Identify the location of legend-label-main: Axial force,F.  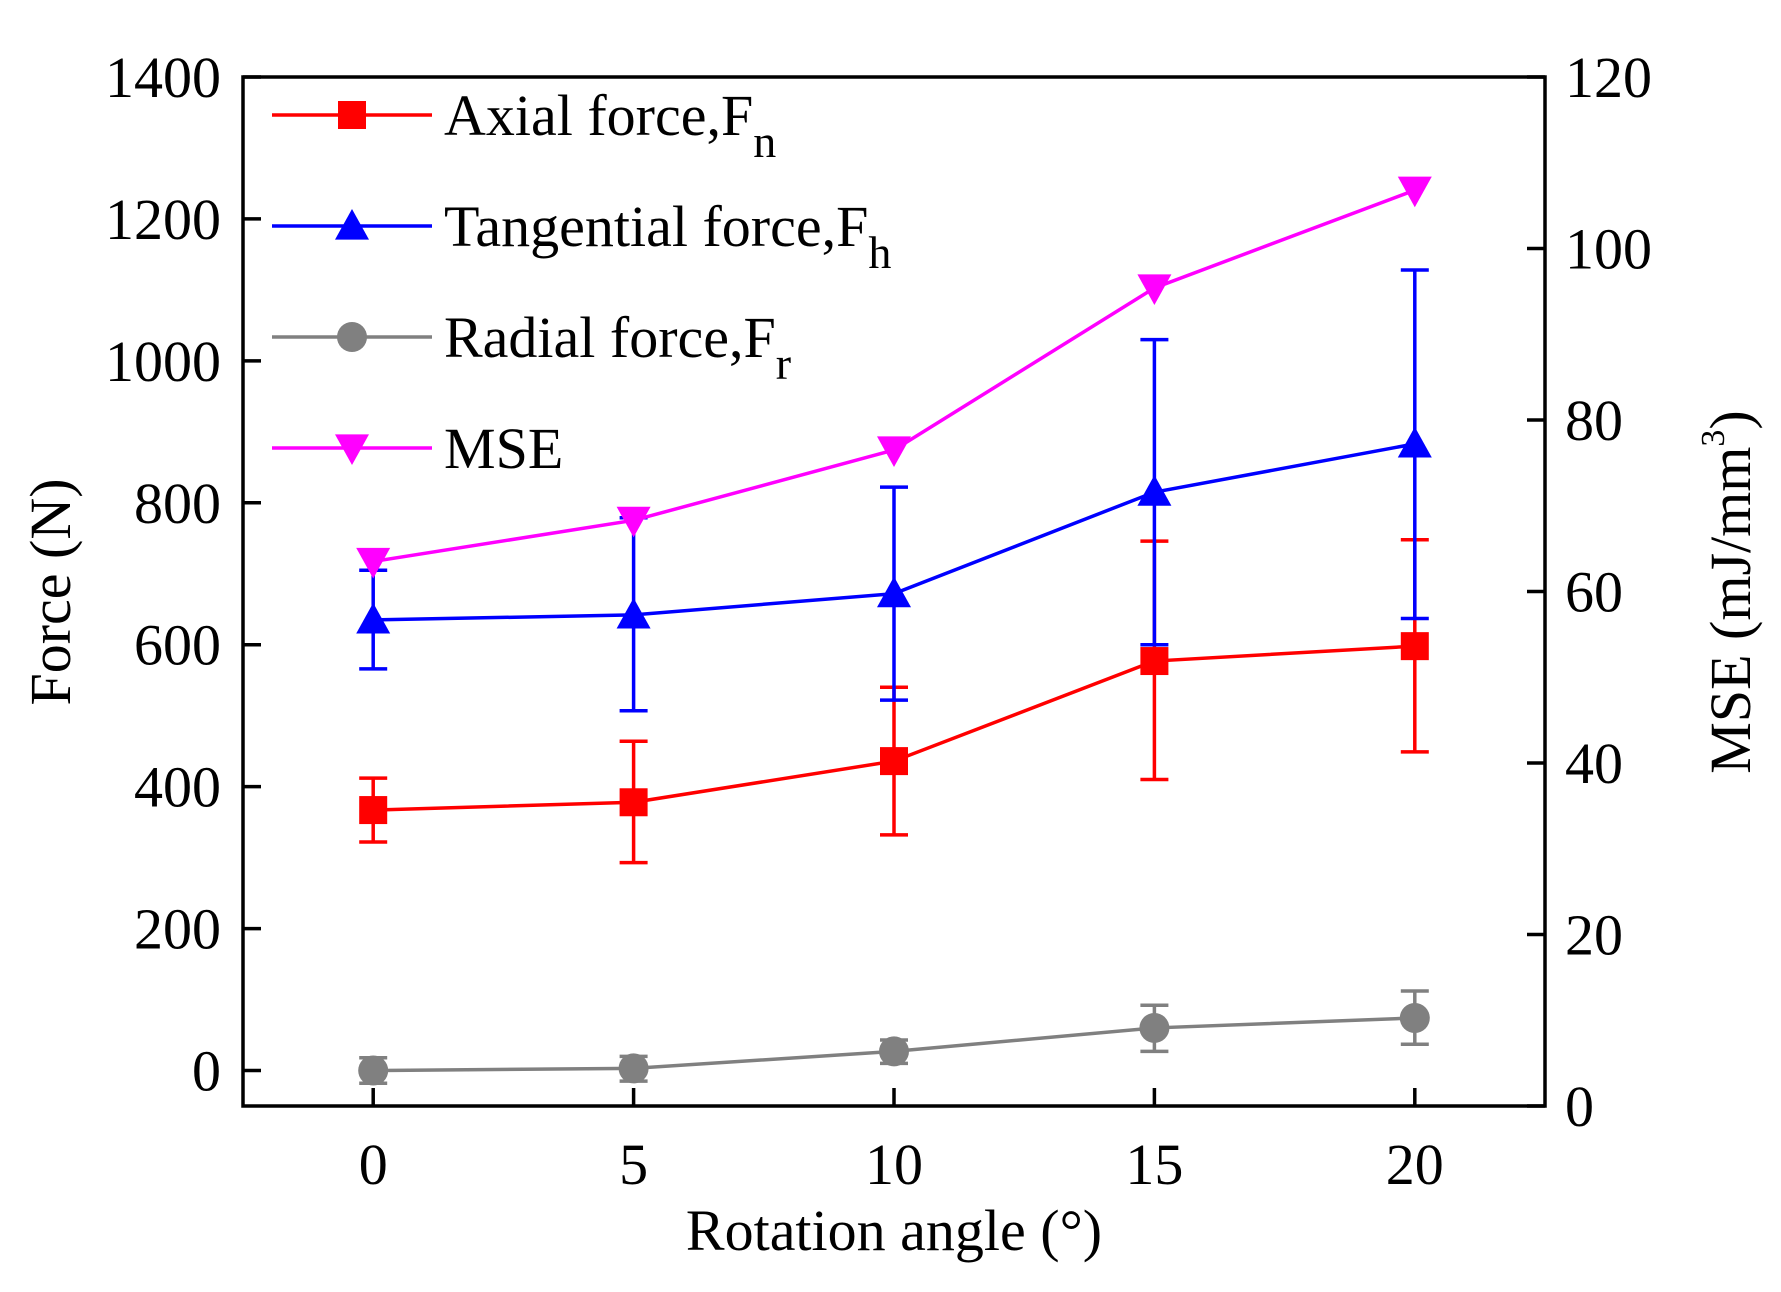
(598, 115).